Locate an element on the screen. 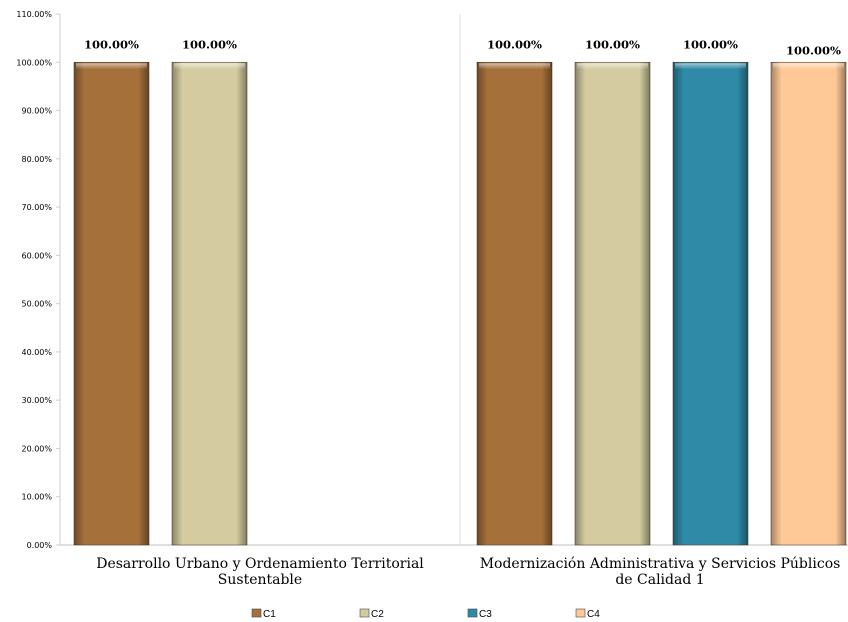  bar-c2-cat2 is located at coordinates (612, 303).